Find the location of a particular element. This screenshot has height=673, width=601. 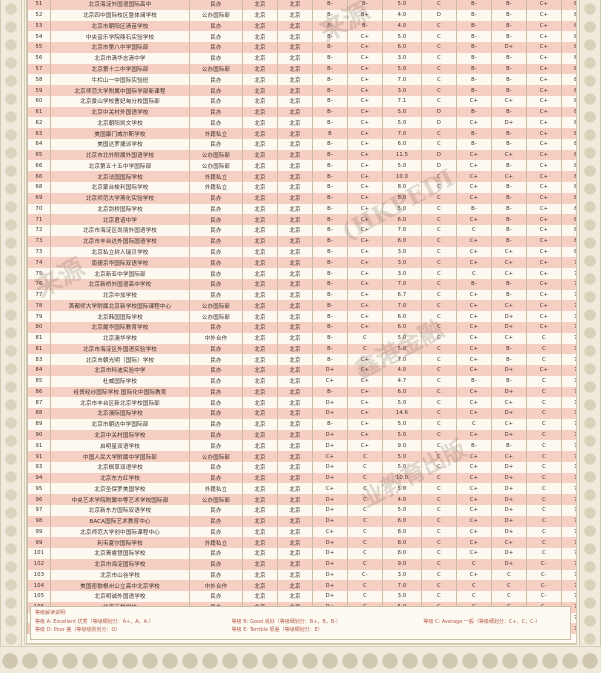

cell-total-score: 790.8 is located at coordinates (568, 370).